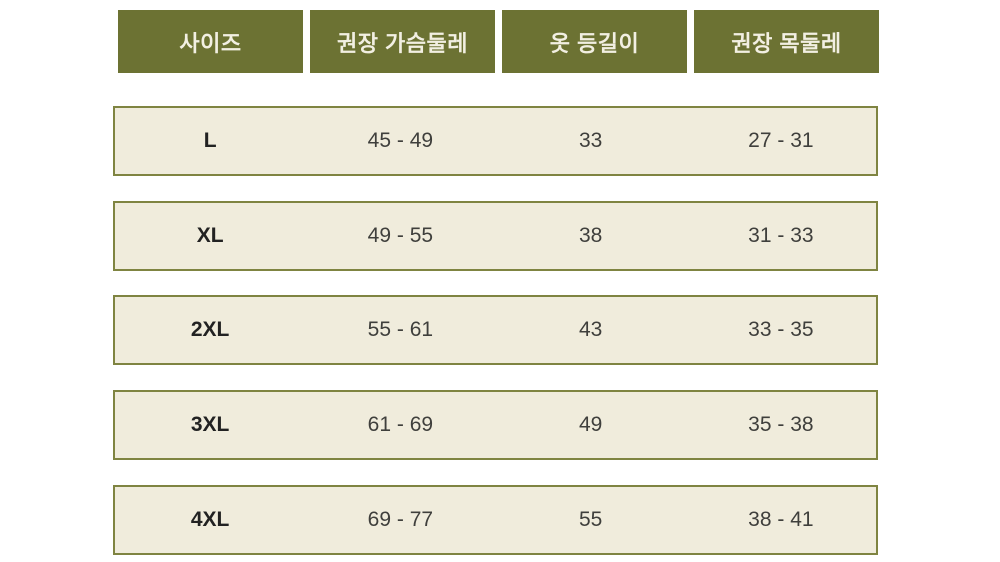 The height and width of the screenshot is (562, 1000). What do you see at coordinates (594, 41) in the screenshot?
I see `header-cell-length: 옷 등길이` at bounding box center [594, 41].